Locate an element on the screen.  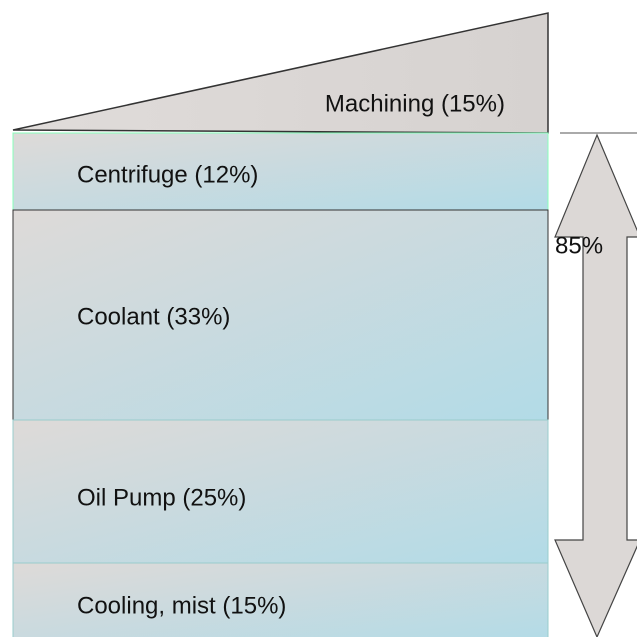
total-arrow-label: 85% is located at coordinates (579, 245).